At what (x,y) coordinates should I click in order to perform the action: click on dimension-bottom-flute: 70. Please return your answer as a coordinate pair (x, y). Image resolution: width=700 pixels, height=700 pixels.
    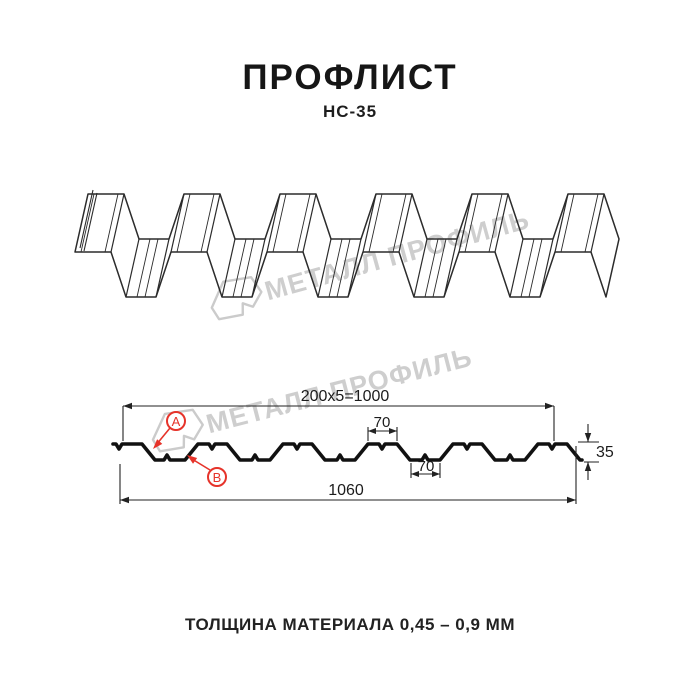
    Looking at the image, I should click on (425, 468).